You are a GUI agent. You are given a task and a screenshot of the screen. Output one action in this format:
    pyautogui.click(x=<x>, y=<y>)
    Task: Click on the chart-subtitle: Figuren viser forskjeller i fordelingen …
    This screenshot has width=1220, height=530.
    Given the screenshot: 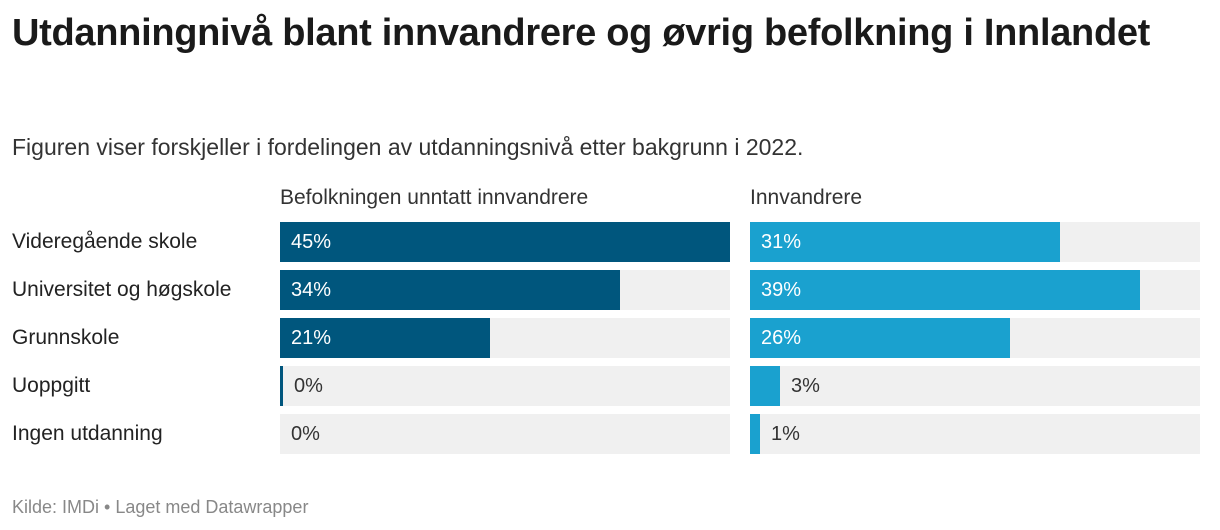 What is the action you would take?
    pyautogui.click(x=408, y=147)
    